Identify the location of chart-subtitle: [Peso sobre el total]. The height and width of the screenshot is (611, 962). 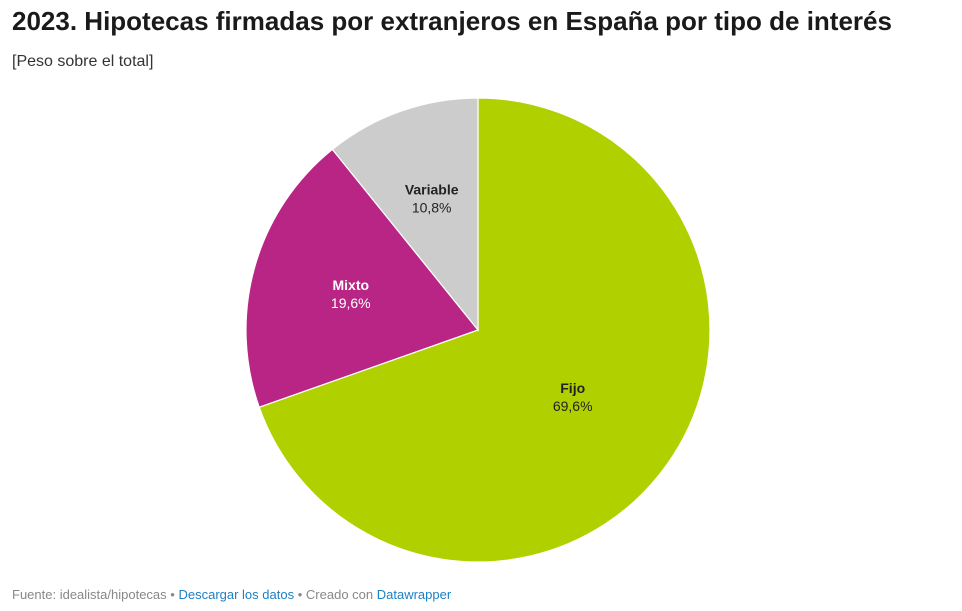
(83, 61).